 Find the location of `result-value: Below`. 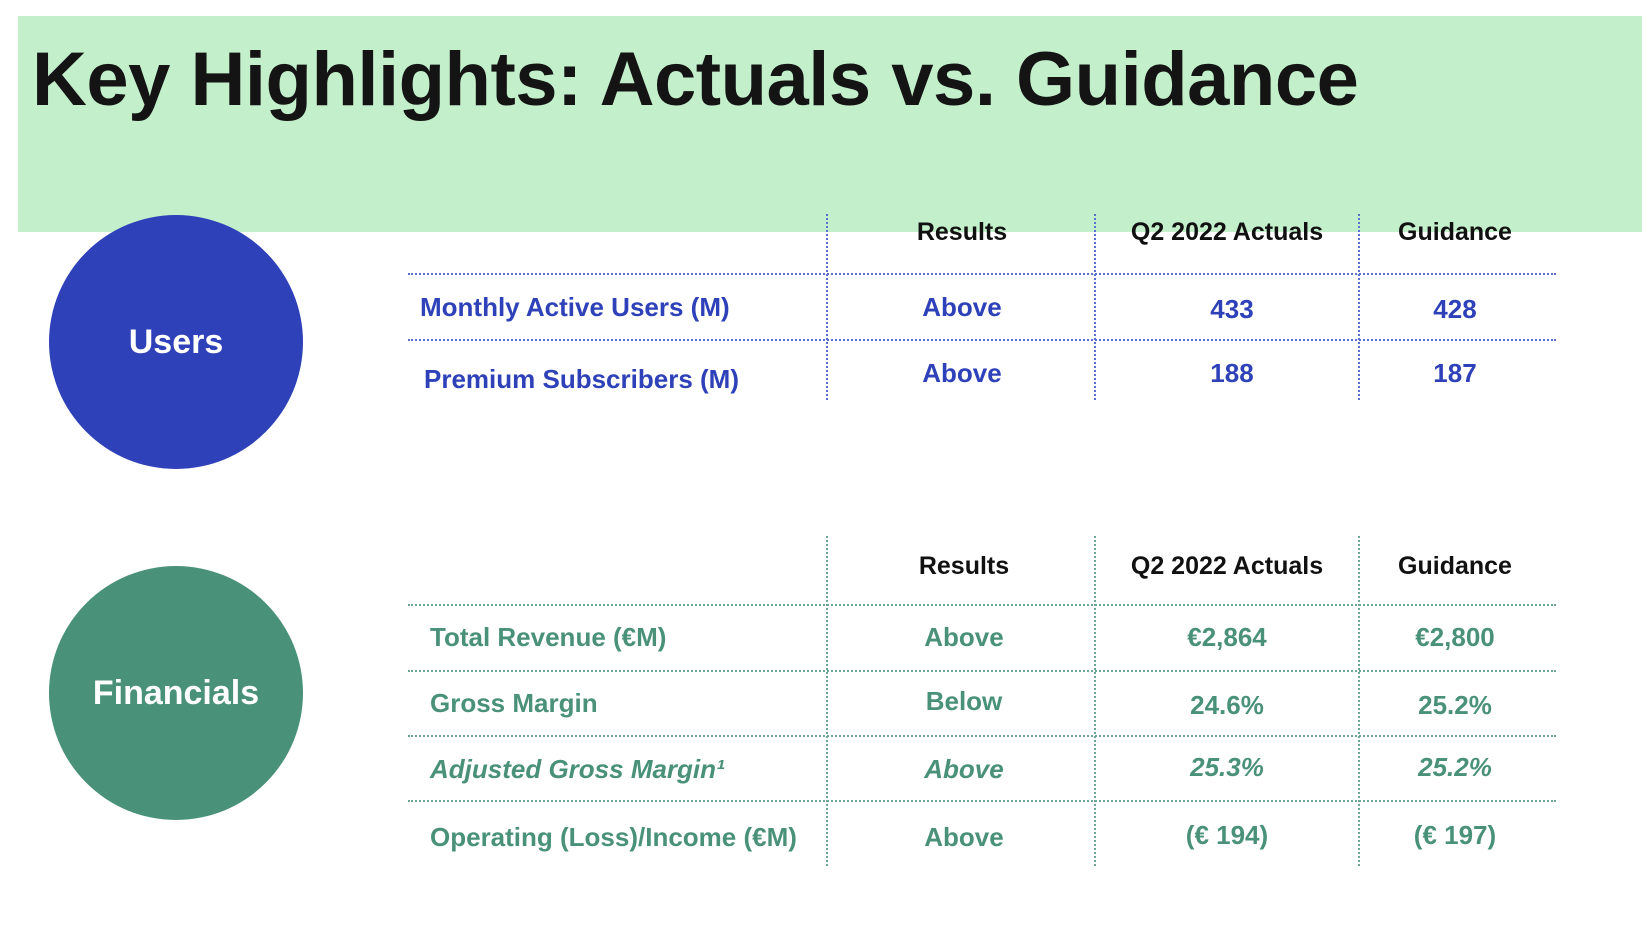

result-value: Below is located at coordinates (964, 701).